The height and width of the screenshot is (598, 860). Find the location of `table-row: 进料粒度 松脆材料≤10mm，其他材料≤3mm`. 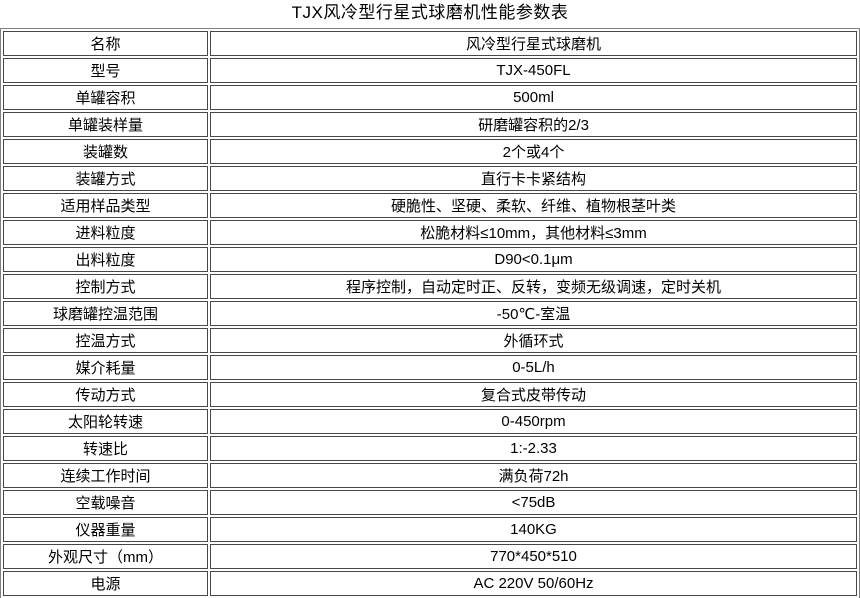

table-row: 进料粒度 松脆材料≤10mm，其他材料≤3mm is located at coordinates (430, 232).